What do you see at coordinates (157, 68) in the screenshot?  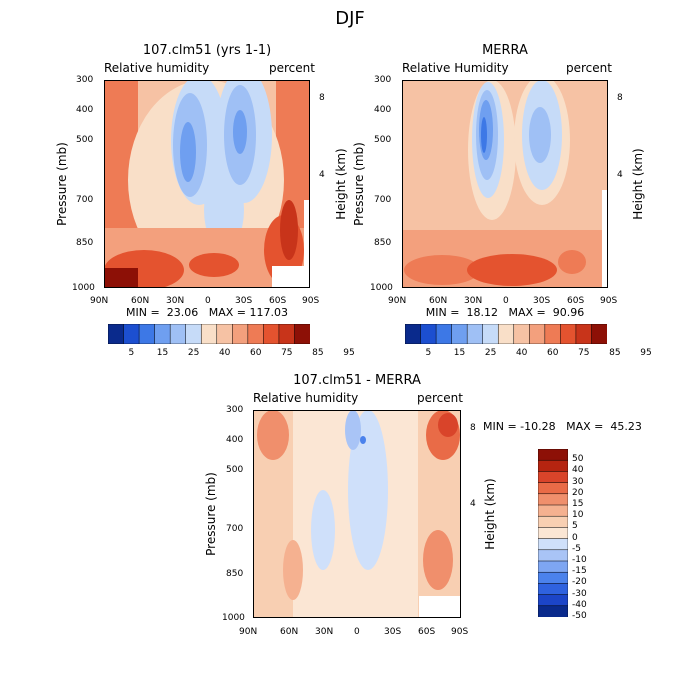 I see `panel1-variable: Relative humidity` at bounding box center [157, 68].